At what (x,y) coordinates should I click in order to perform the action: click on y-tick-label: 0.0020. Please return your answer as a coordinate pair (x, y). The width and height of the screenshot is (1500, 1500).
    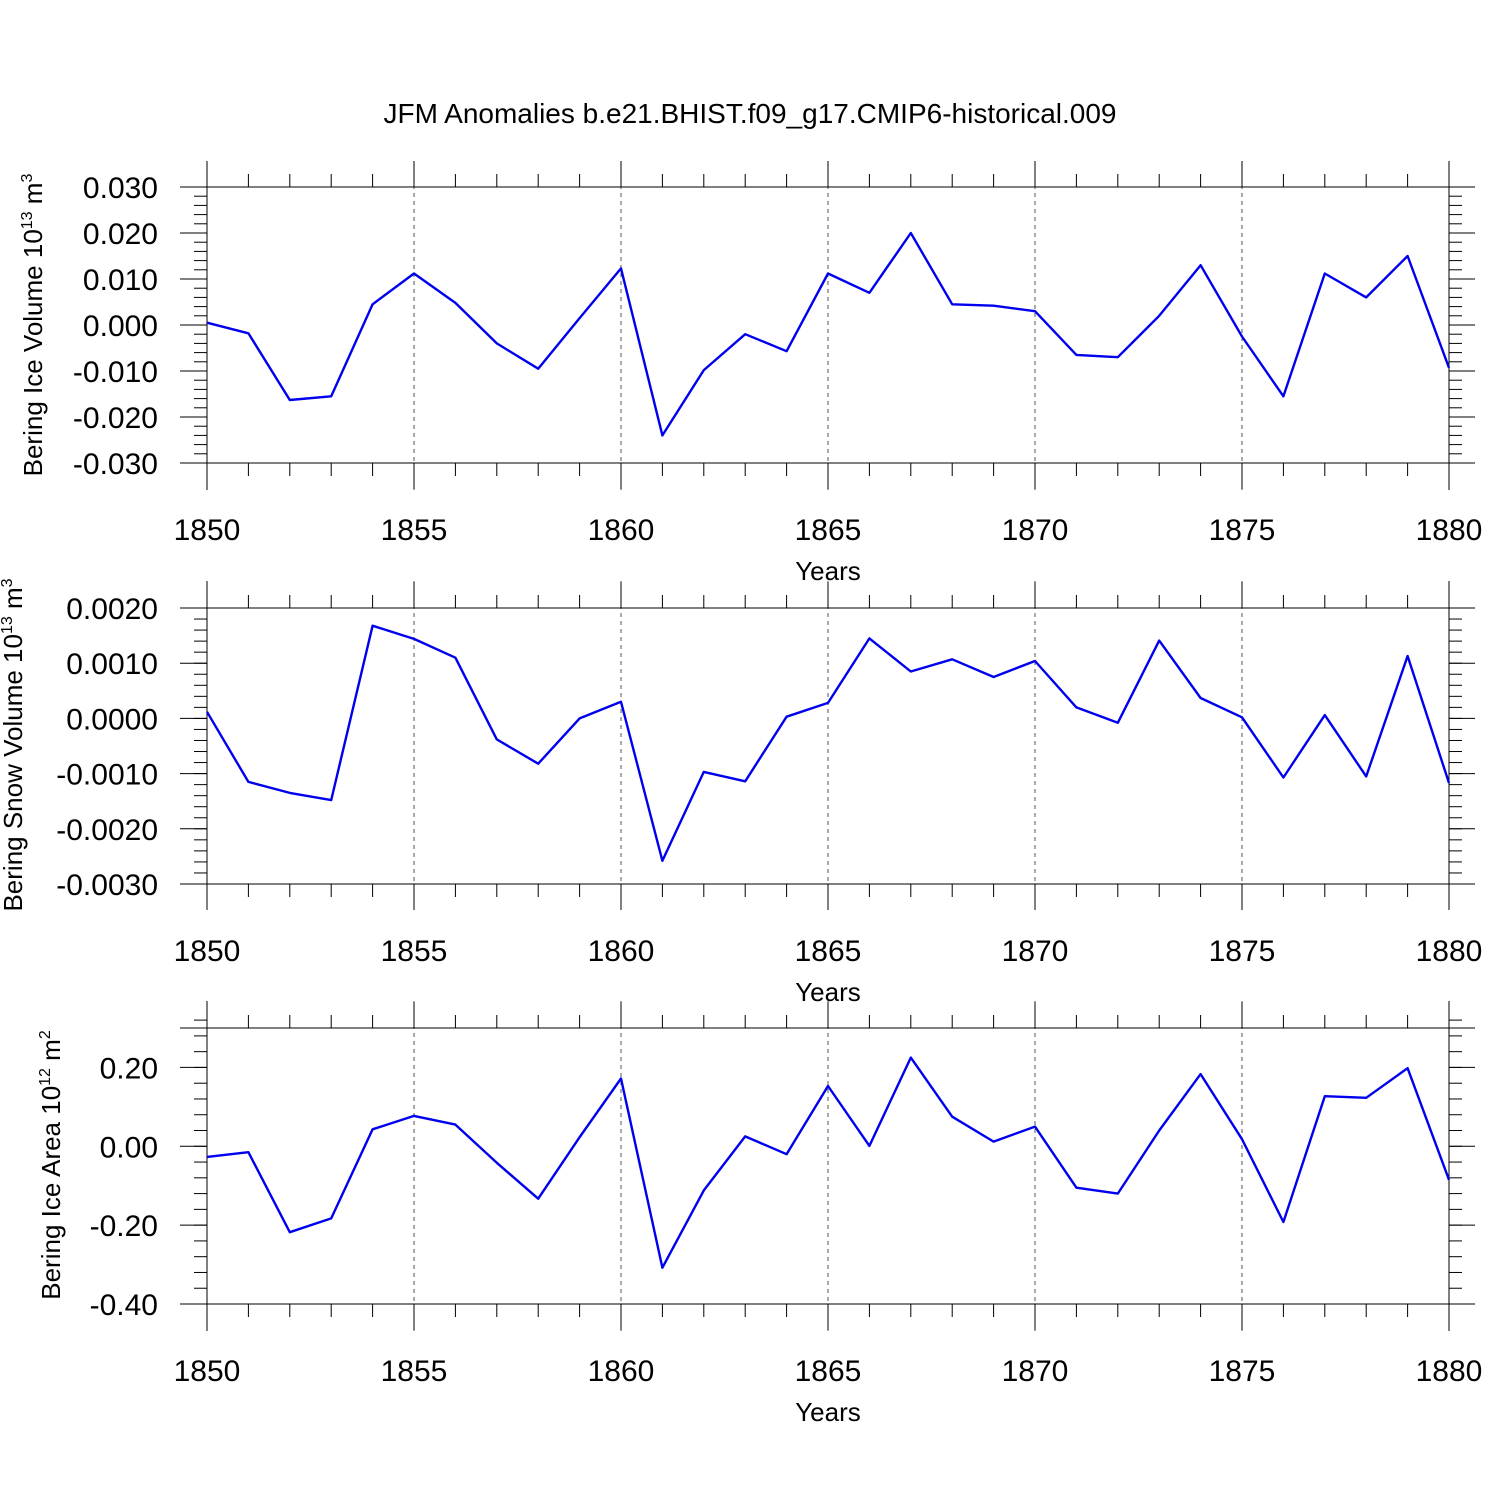
    Looking at the image, I should click on (112, 609).